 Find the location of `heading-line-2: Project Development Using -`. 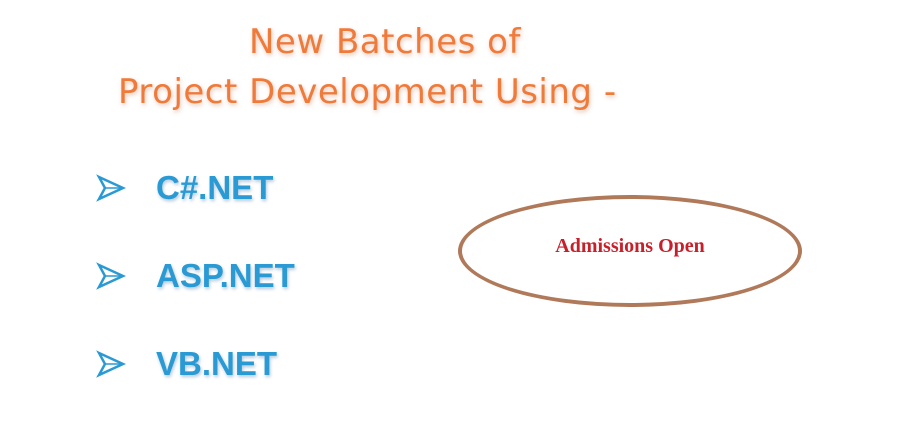

heading-line-2: Project Development Using - is located at coordinates (367, 92).